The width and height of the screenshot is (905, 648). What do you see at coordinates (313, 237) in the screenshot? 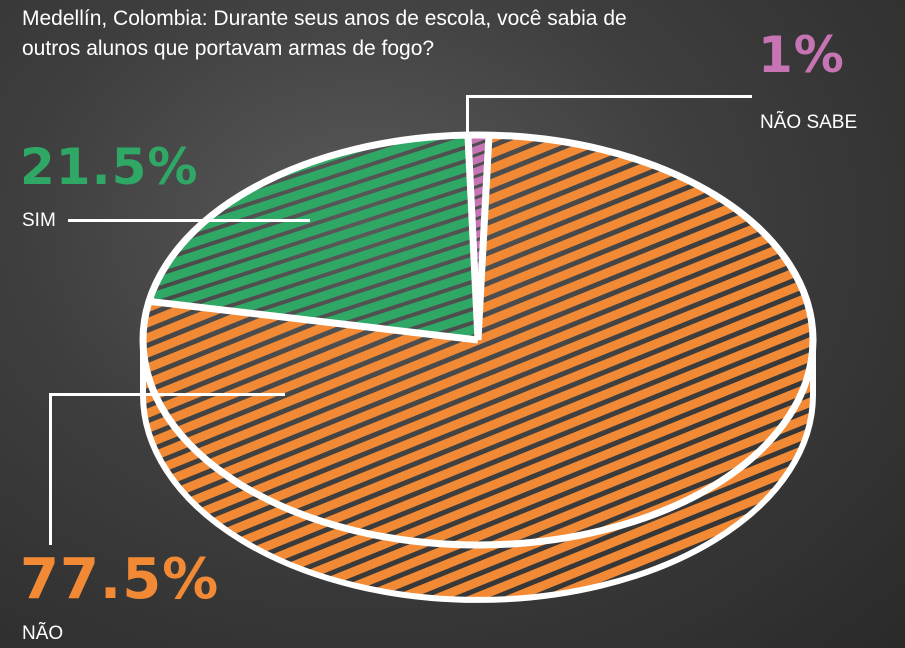
I see `slice-sim` at bounding box center [313, 237].